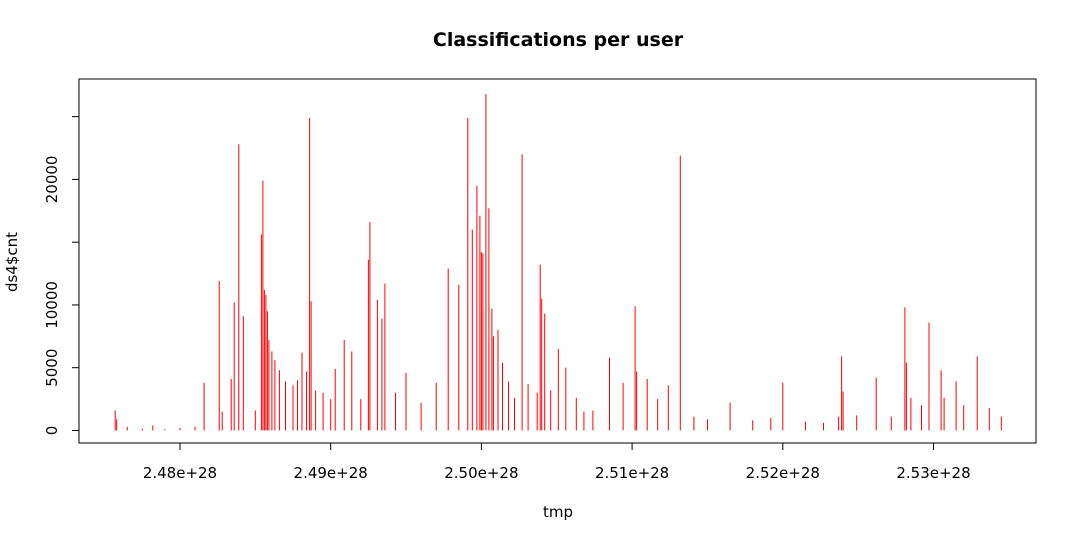  What do you see at coordinates (52, 431) in the screenshot?
I see `y-tick-label: 0` at bounding box center [52, 431].